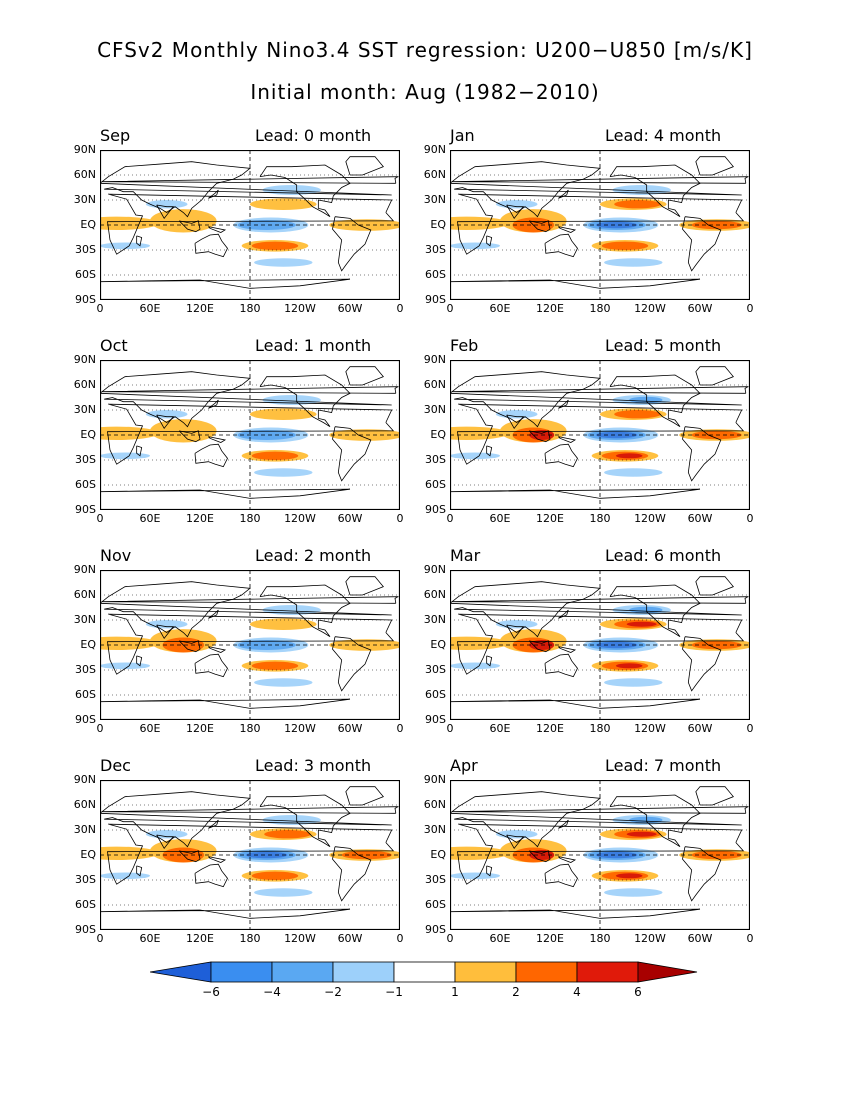  I want to click on colorbar-left-arrow, so click(181, 972).